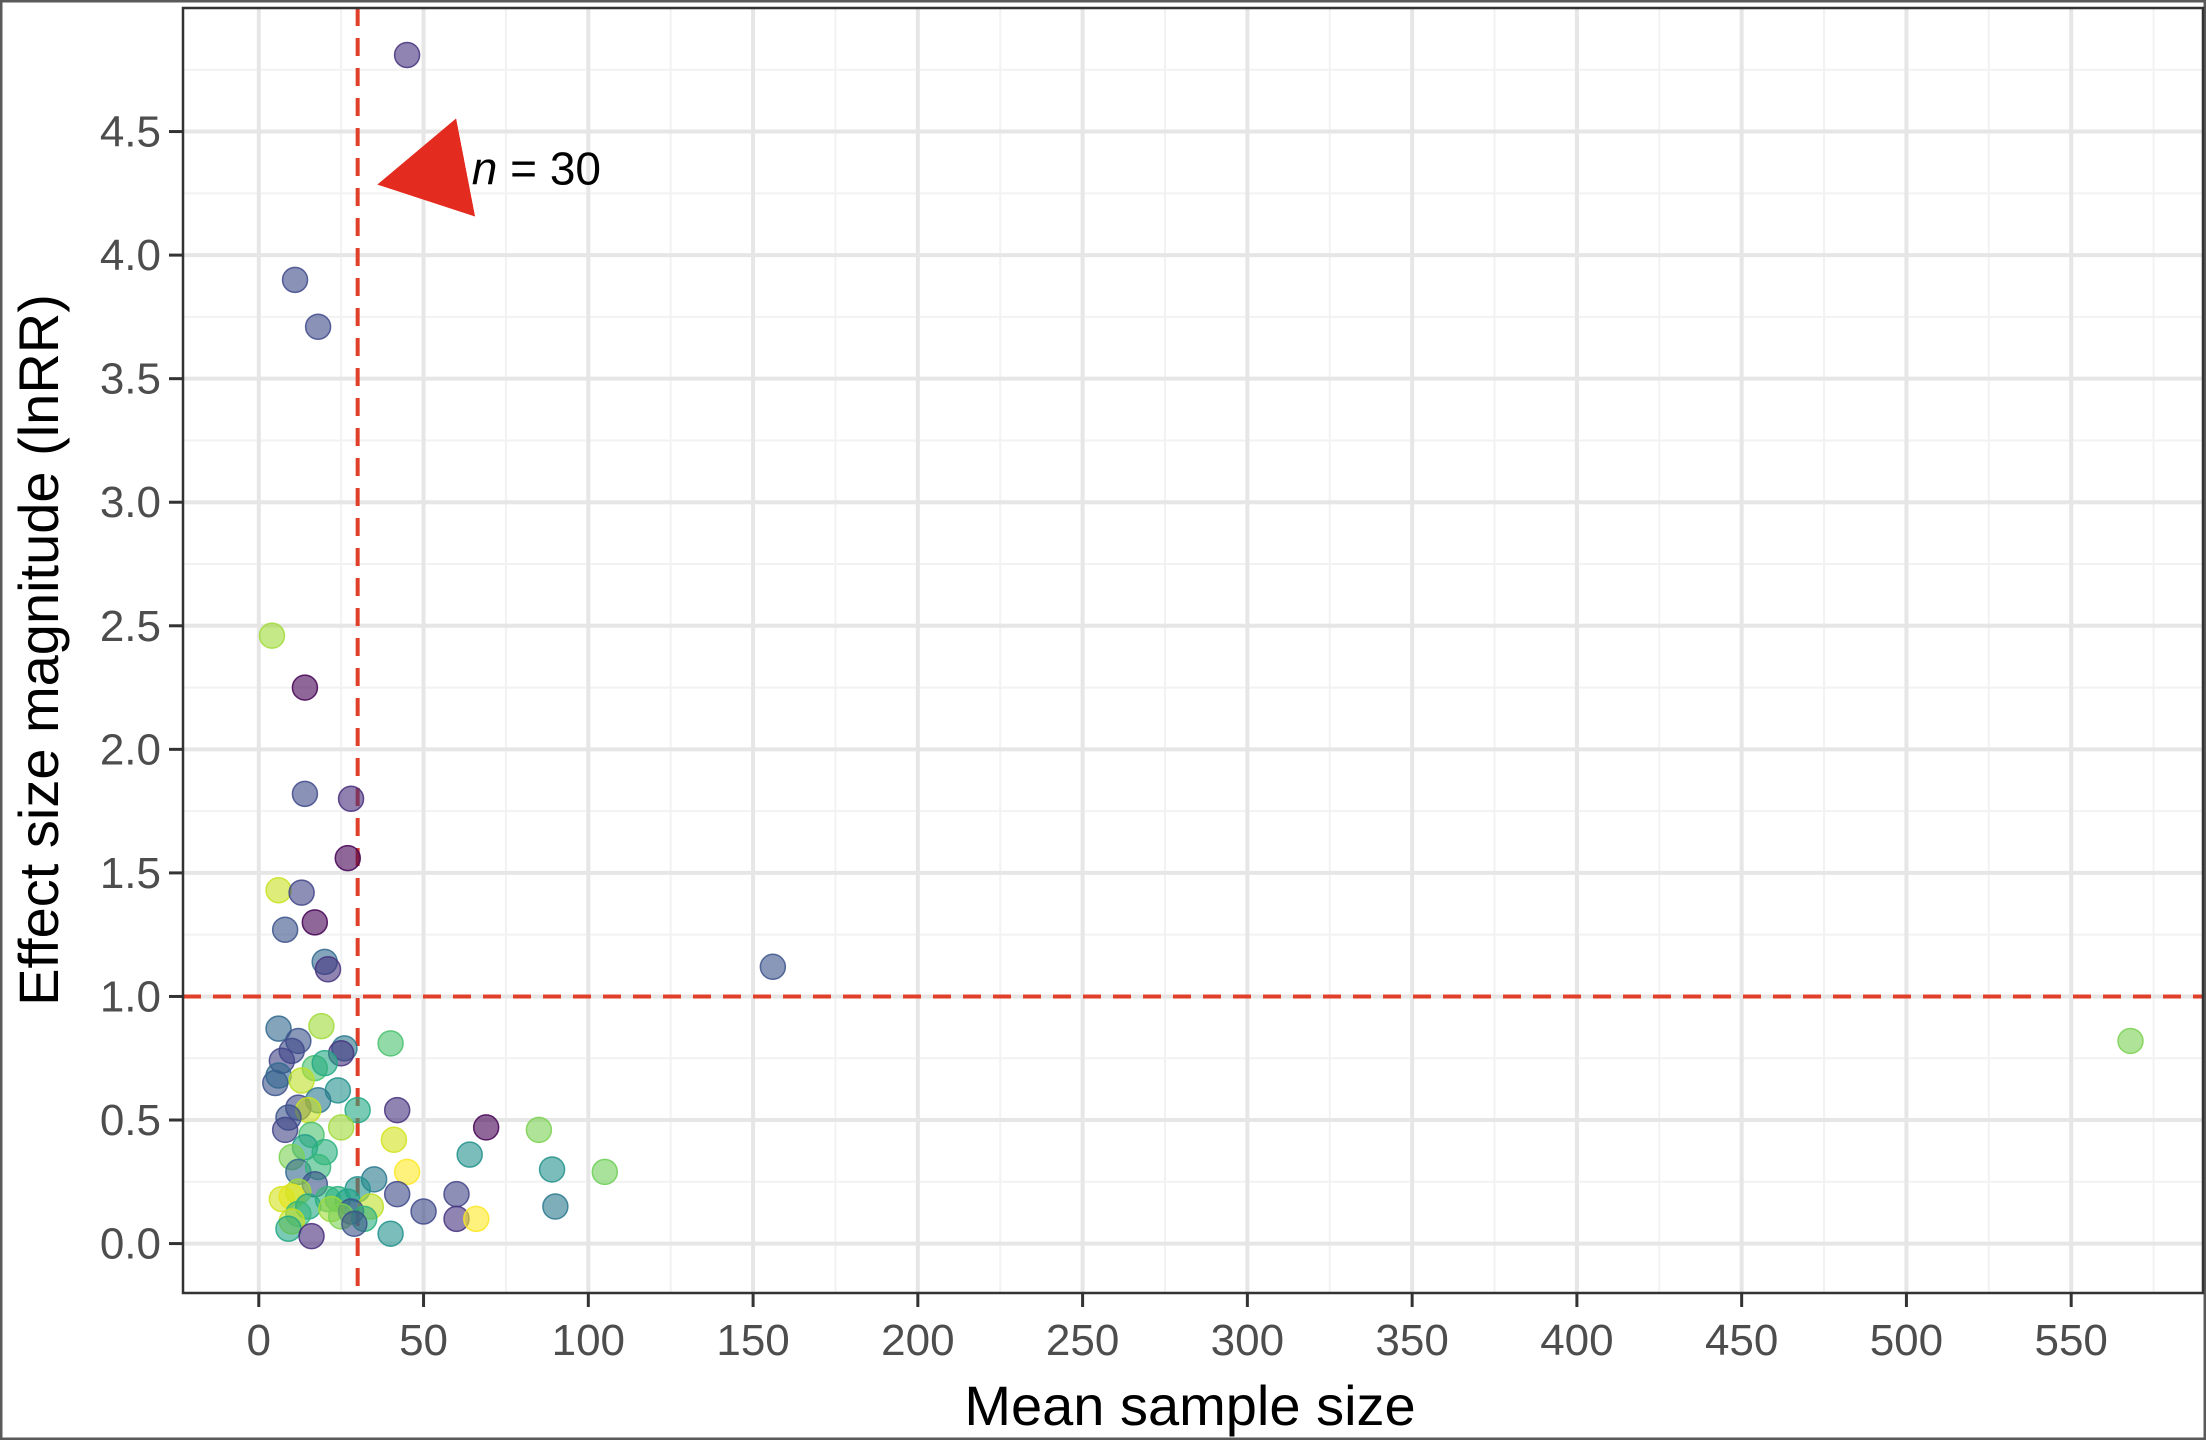 The height and width of the screenshot is (1440, 2206). I want to click on y-tick-label: 0.0, so click(130, 1244).